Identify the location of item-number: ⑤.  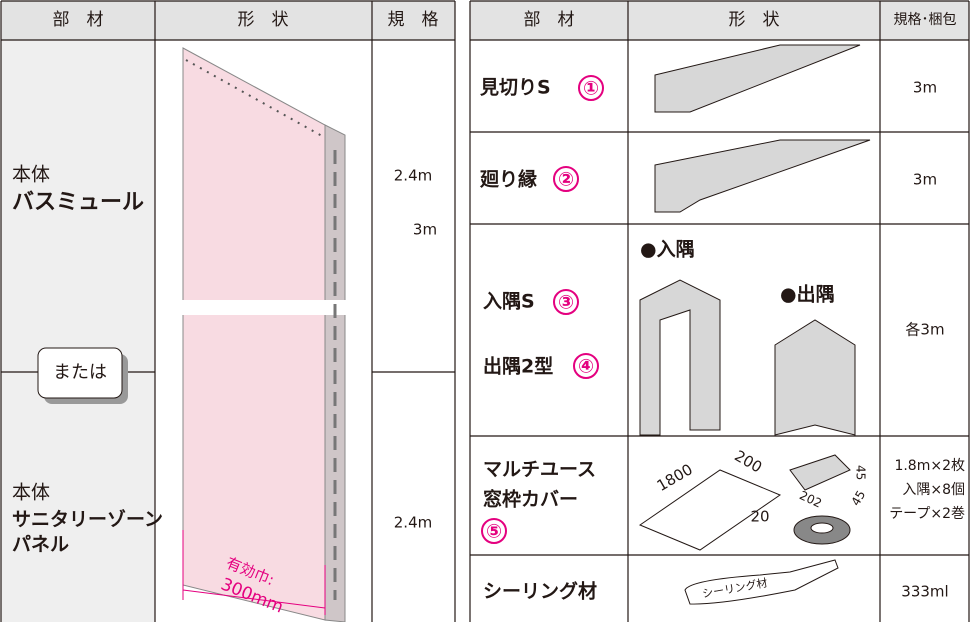
(494, 532).